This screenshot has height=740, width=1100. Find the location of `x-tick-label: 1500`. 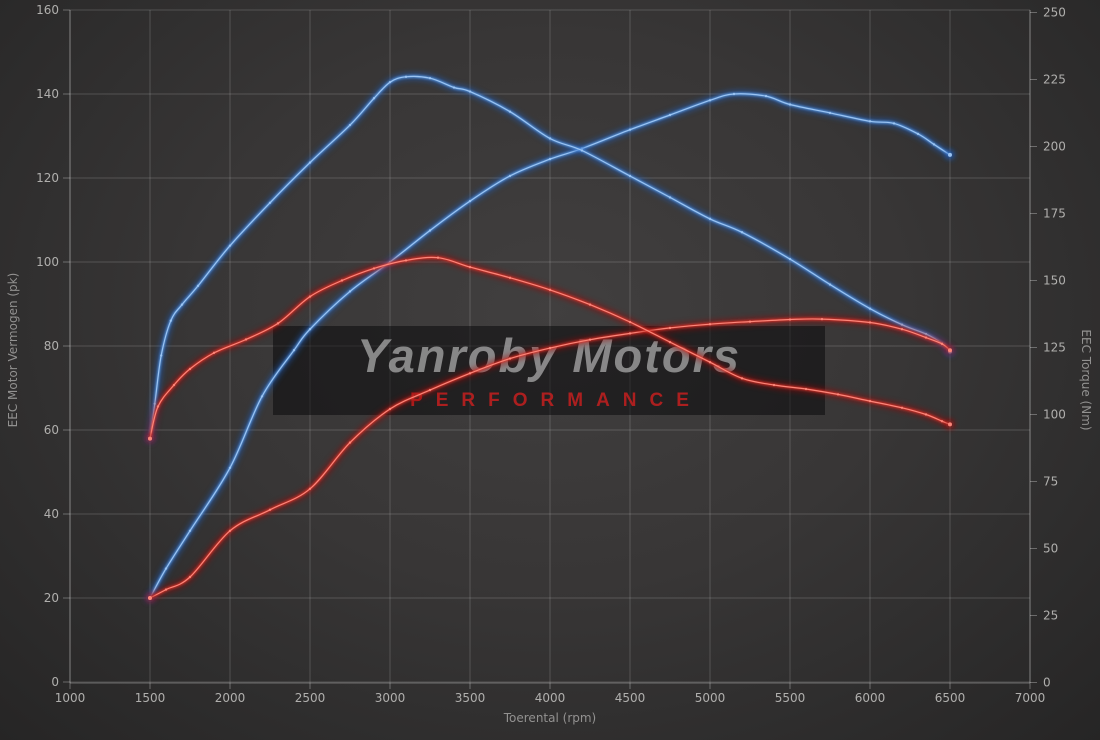

x-tick-label: 1500 is located at coordinates (150, 698).